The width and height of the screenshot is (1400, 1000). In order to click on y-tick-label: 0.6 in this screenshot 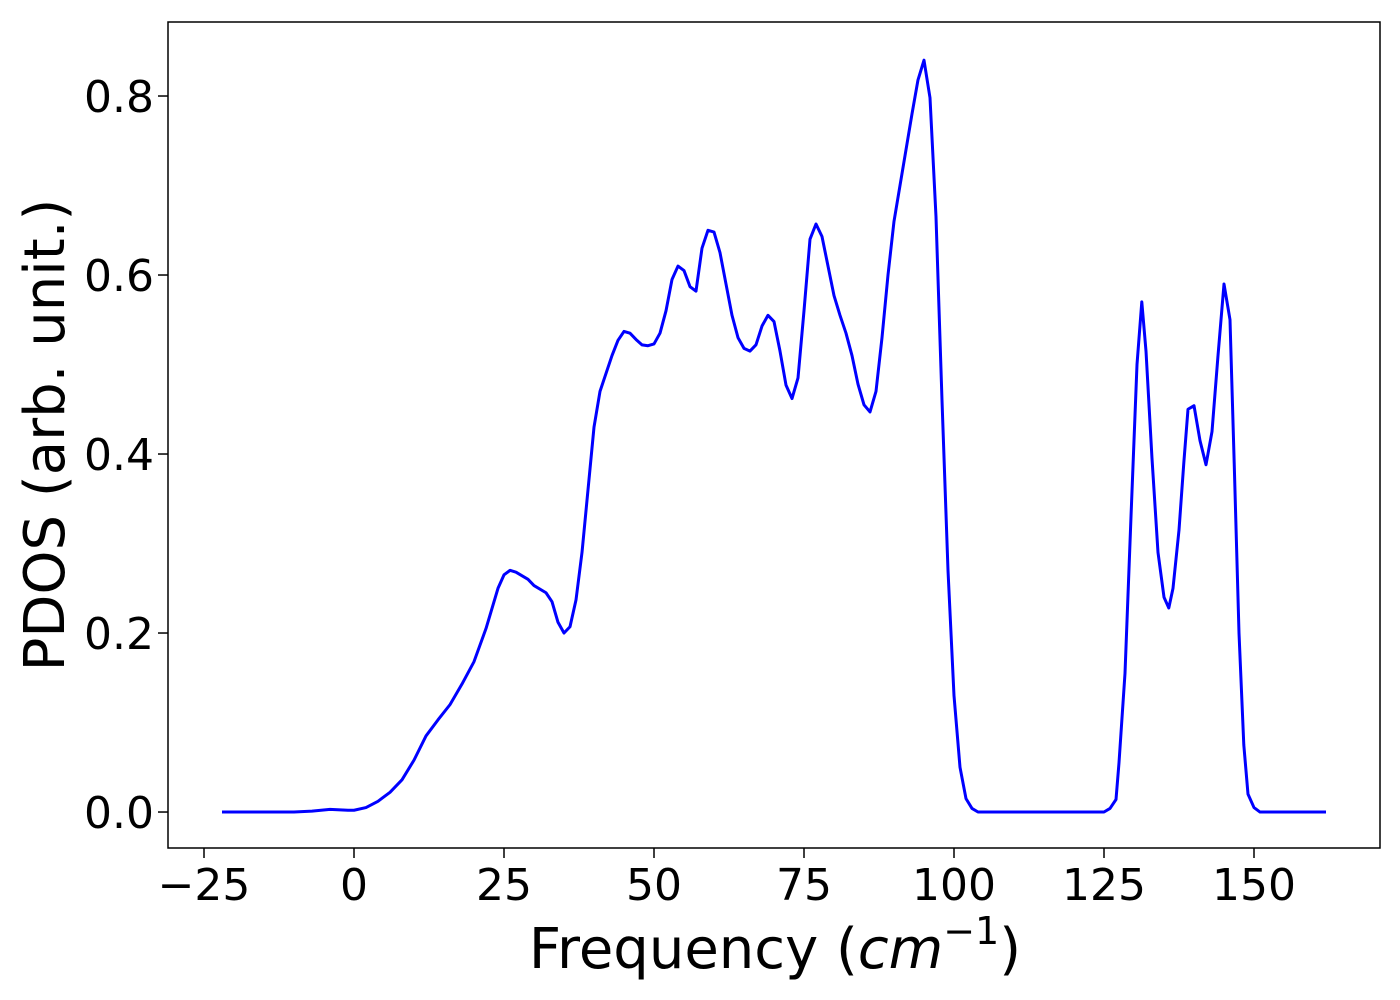, I will do `click(119, 276)`.